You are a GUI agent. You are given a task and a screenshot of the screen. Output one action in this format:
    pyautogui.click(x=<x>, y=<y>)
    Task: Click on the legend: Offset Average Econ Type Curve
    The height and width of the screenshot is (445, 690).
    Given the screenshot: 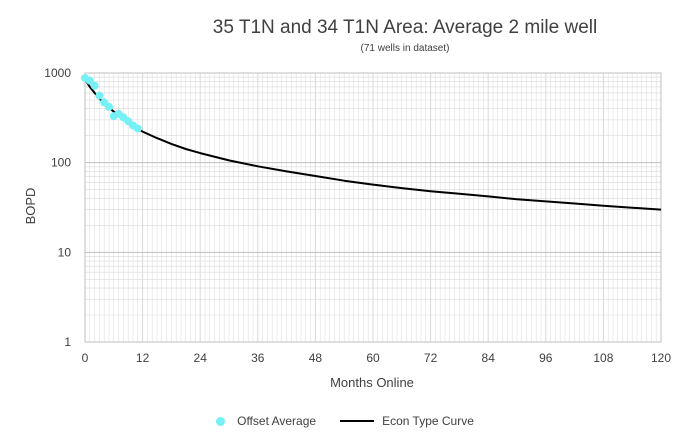 What is the action you would take?
    pyautogui.click(x=345, y=421)
    